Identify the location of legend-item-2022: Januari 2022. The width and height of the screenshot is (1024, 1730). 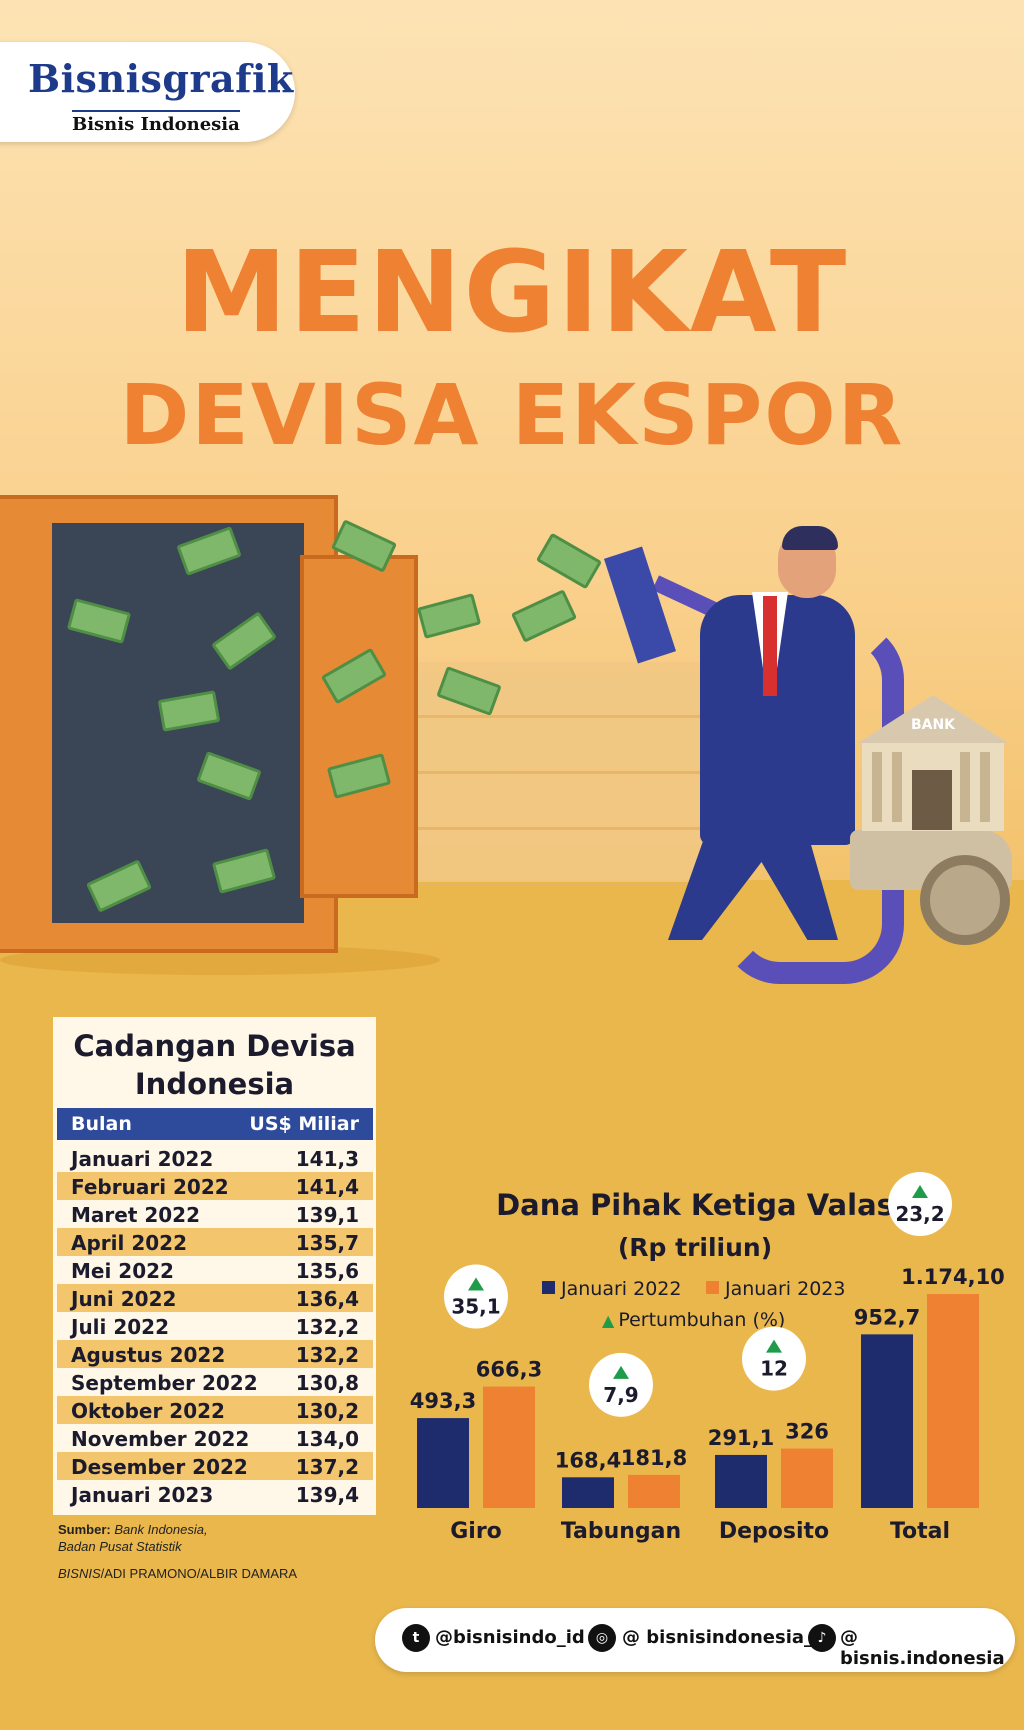
(611, 1289).